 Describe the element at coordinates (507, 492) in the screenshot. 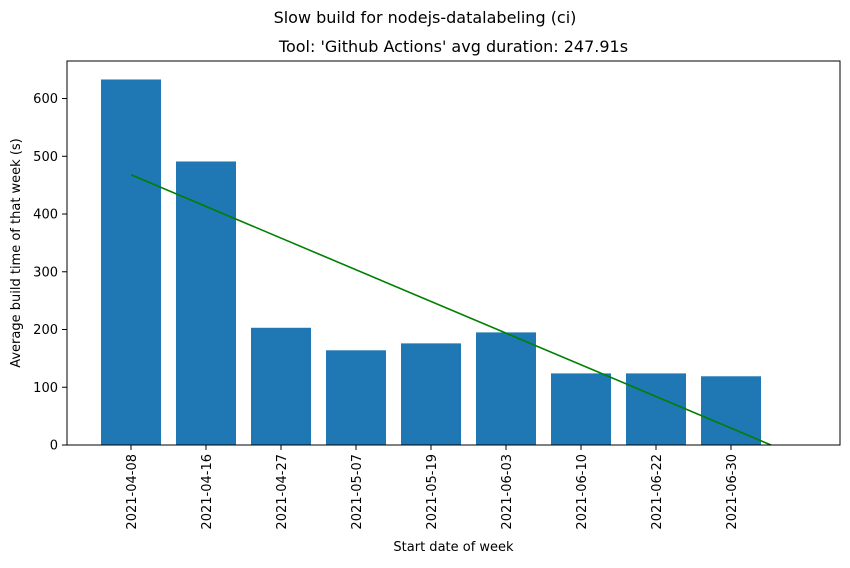

I see `x-tick-label: 2021-06-03` at that location.